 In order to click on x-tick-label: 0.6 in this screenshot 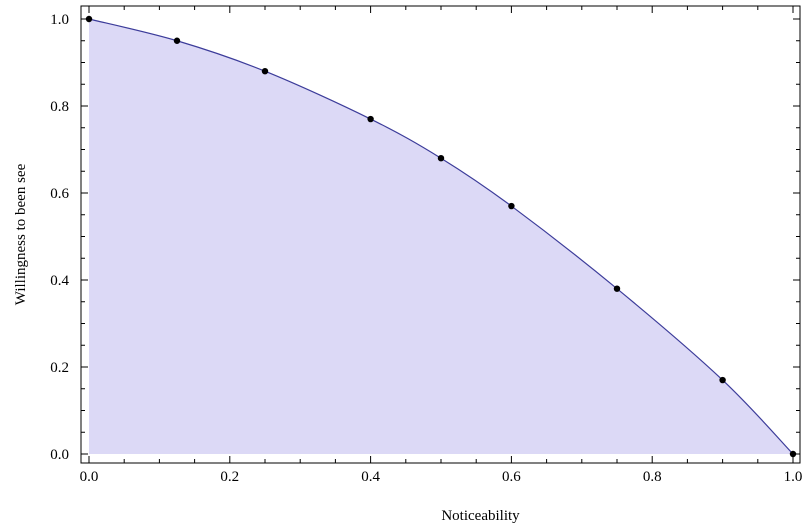, I will do `click(511, 477)`.